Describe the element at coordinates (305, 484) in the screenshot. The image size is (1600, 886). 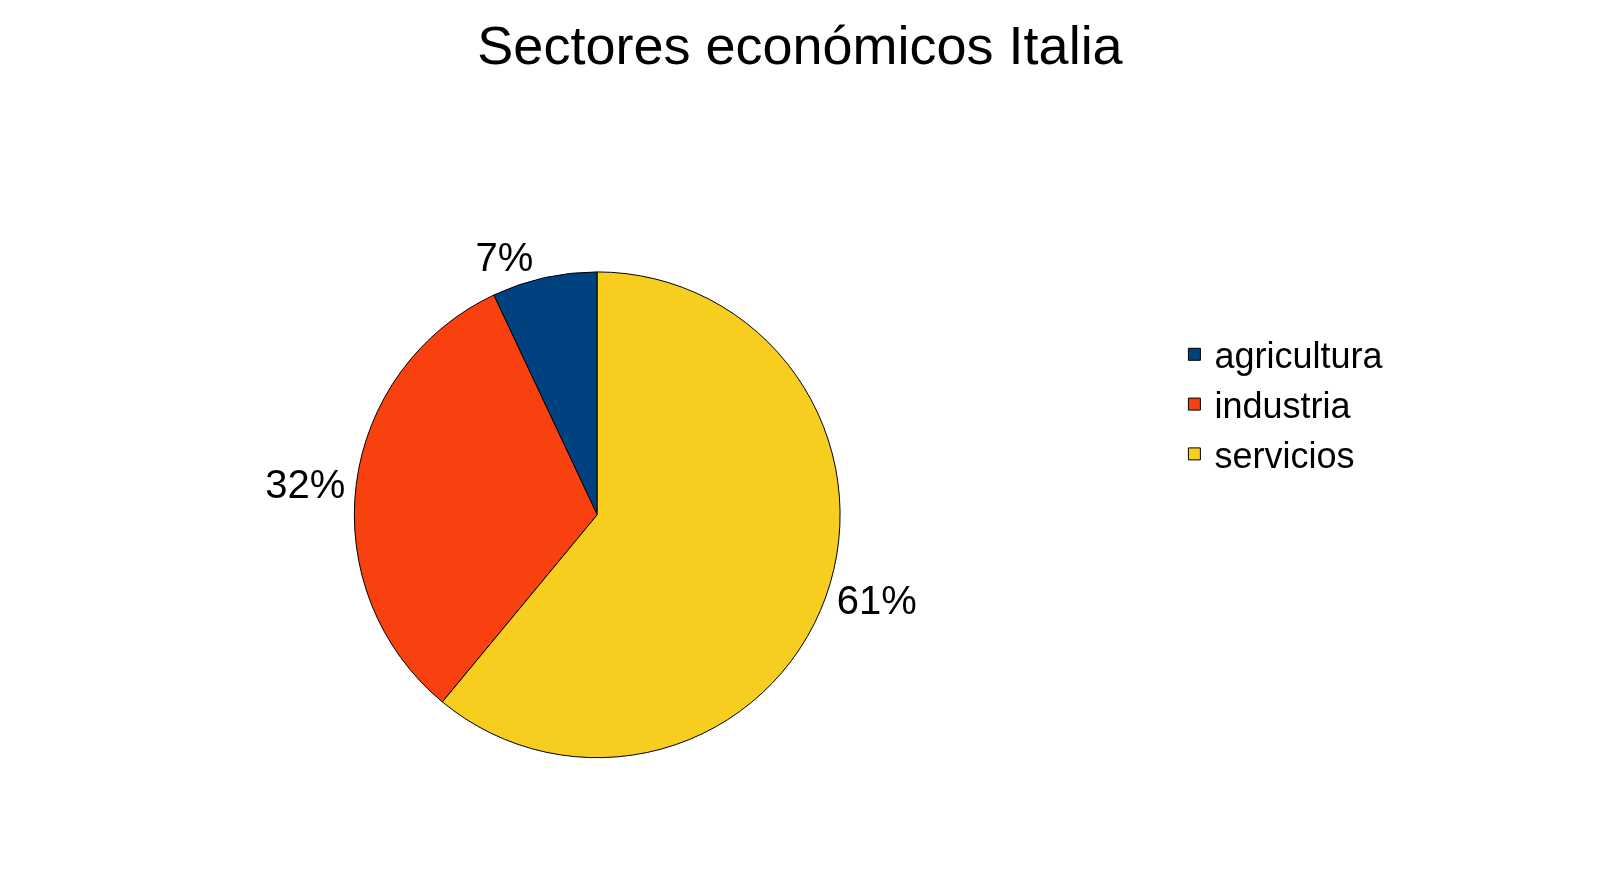
I see `data-label: 32%` at that location.